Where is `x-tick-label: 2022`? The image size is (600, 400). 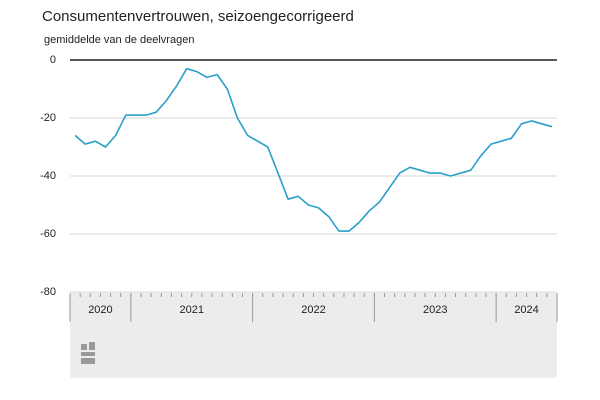
x-tick-label: 2022 is located at coordinates (313, 310).